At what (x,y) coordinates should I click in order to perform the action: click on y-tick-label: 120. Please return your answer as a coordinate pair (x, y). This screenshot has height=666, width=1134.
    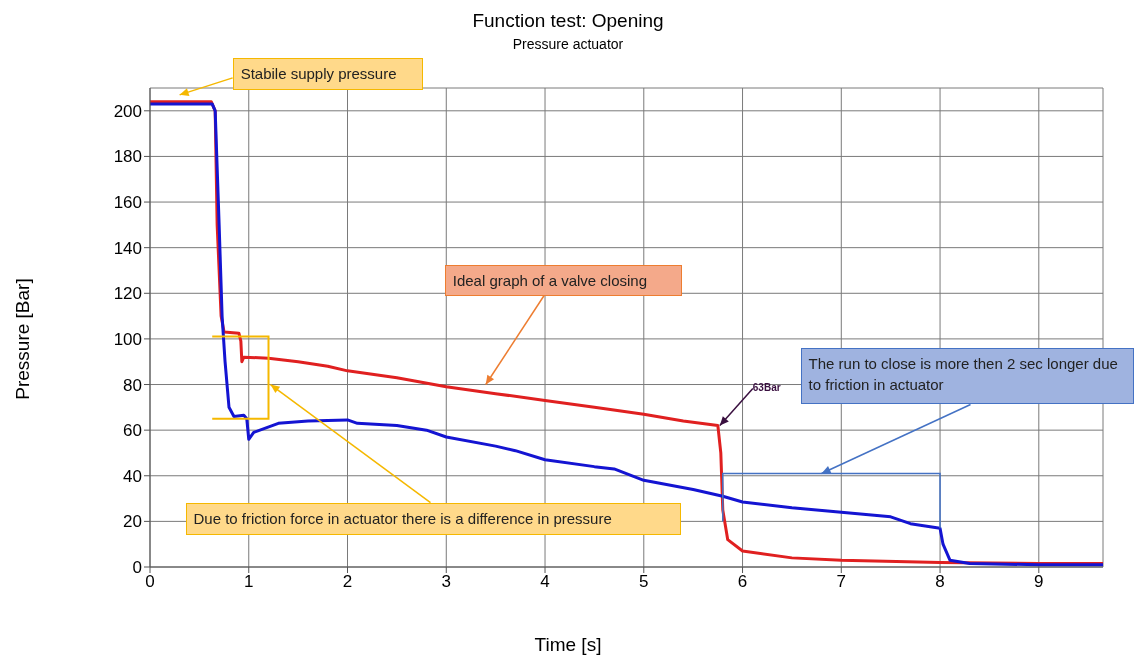
    Looking at the image, I should click on (127, 294).